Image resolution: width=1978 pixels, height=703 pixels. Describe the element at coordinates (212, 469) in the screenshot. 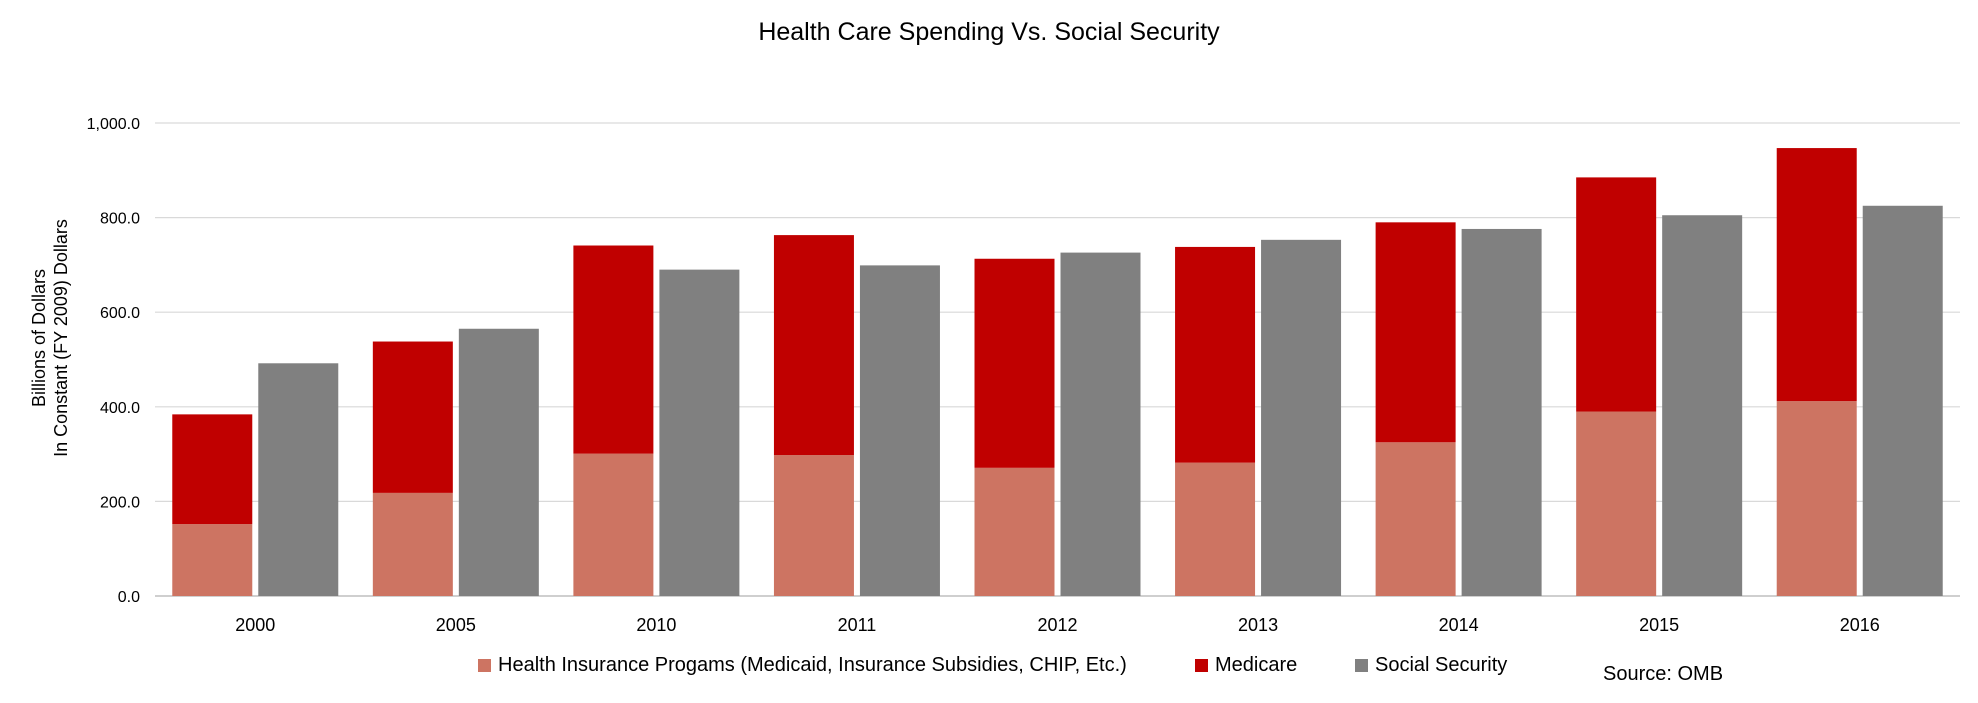

I see `bar-medicare-2000` at that location.